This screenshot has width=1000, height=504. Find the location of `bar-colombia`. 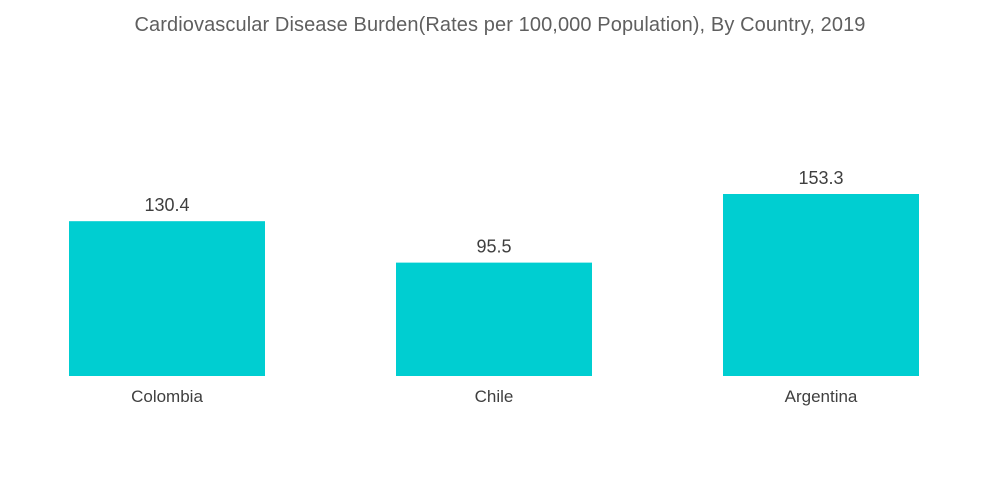

bar-colombia is located at coordinates (167, 298).